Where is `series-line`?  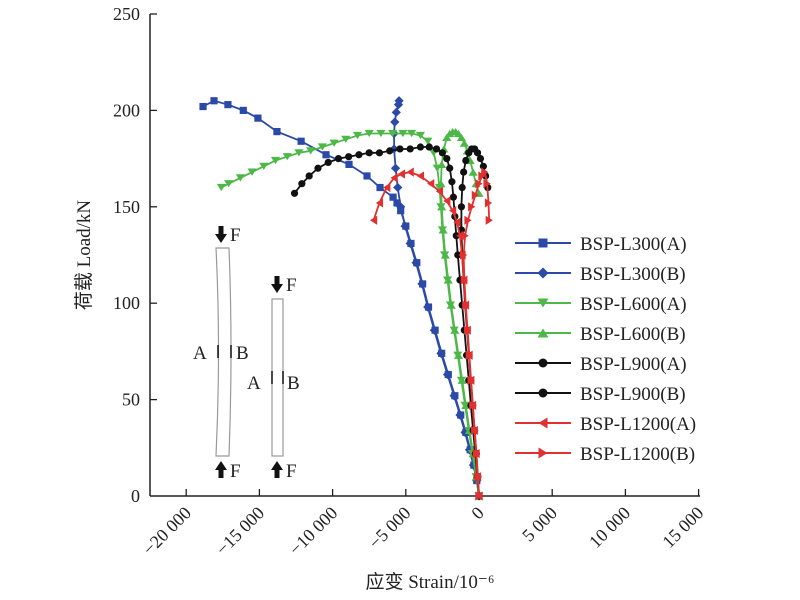 series-line is located at coordinates (459, 313).